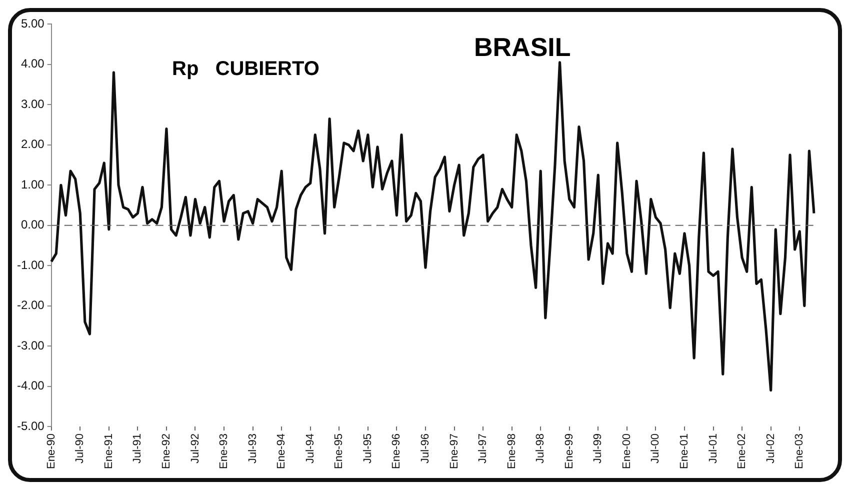  What do you see at coordinates (598, 449) in the screenshot?
I see `x-tick-label: Jul-99` at bounding box center [598, 449].